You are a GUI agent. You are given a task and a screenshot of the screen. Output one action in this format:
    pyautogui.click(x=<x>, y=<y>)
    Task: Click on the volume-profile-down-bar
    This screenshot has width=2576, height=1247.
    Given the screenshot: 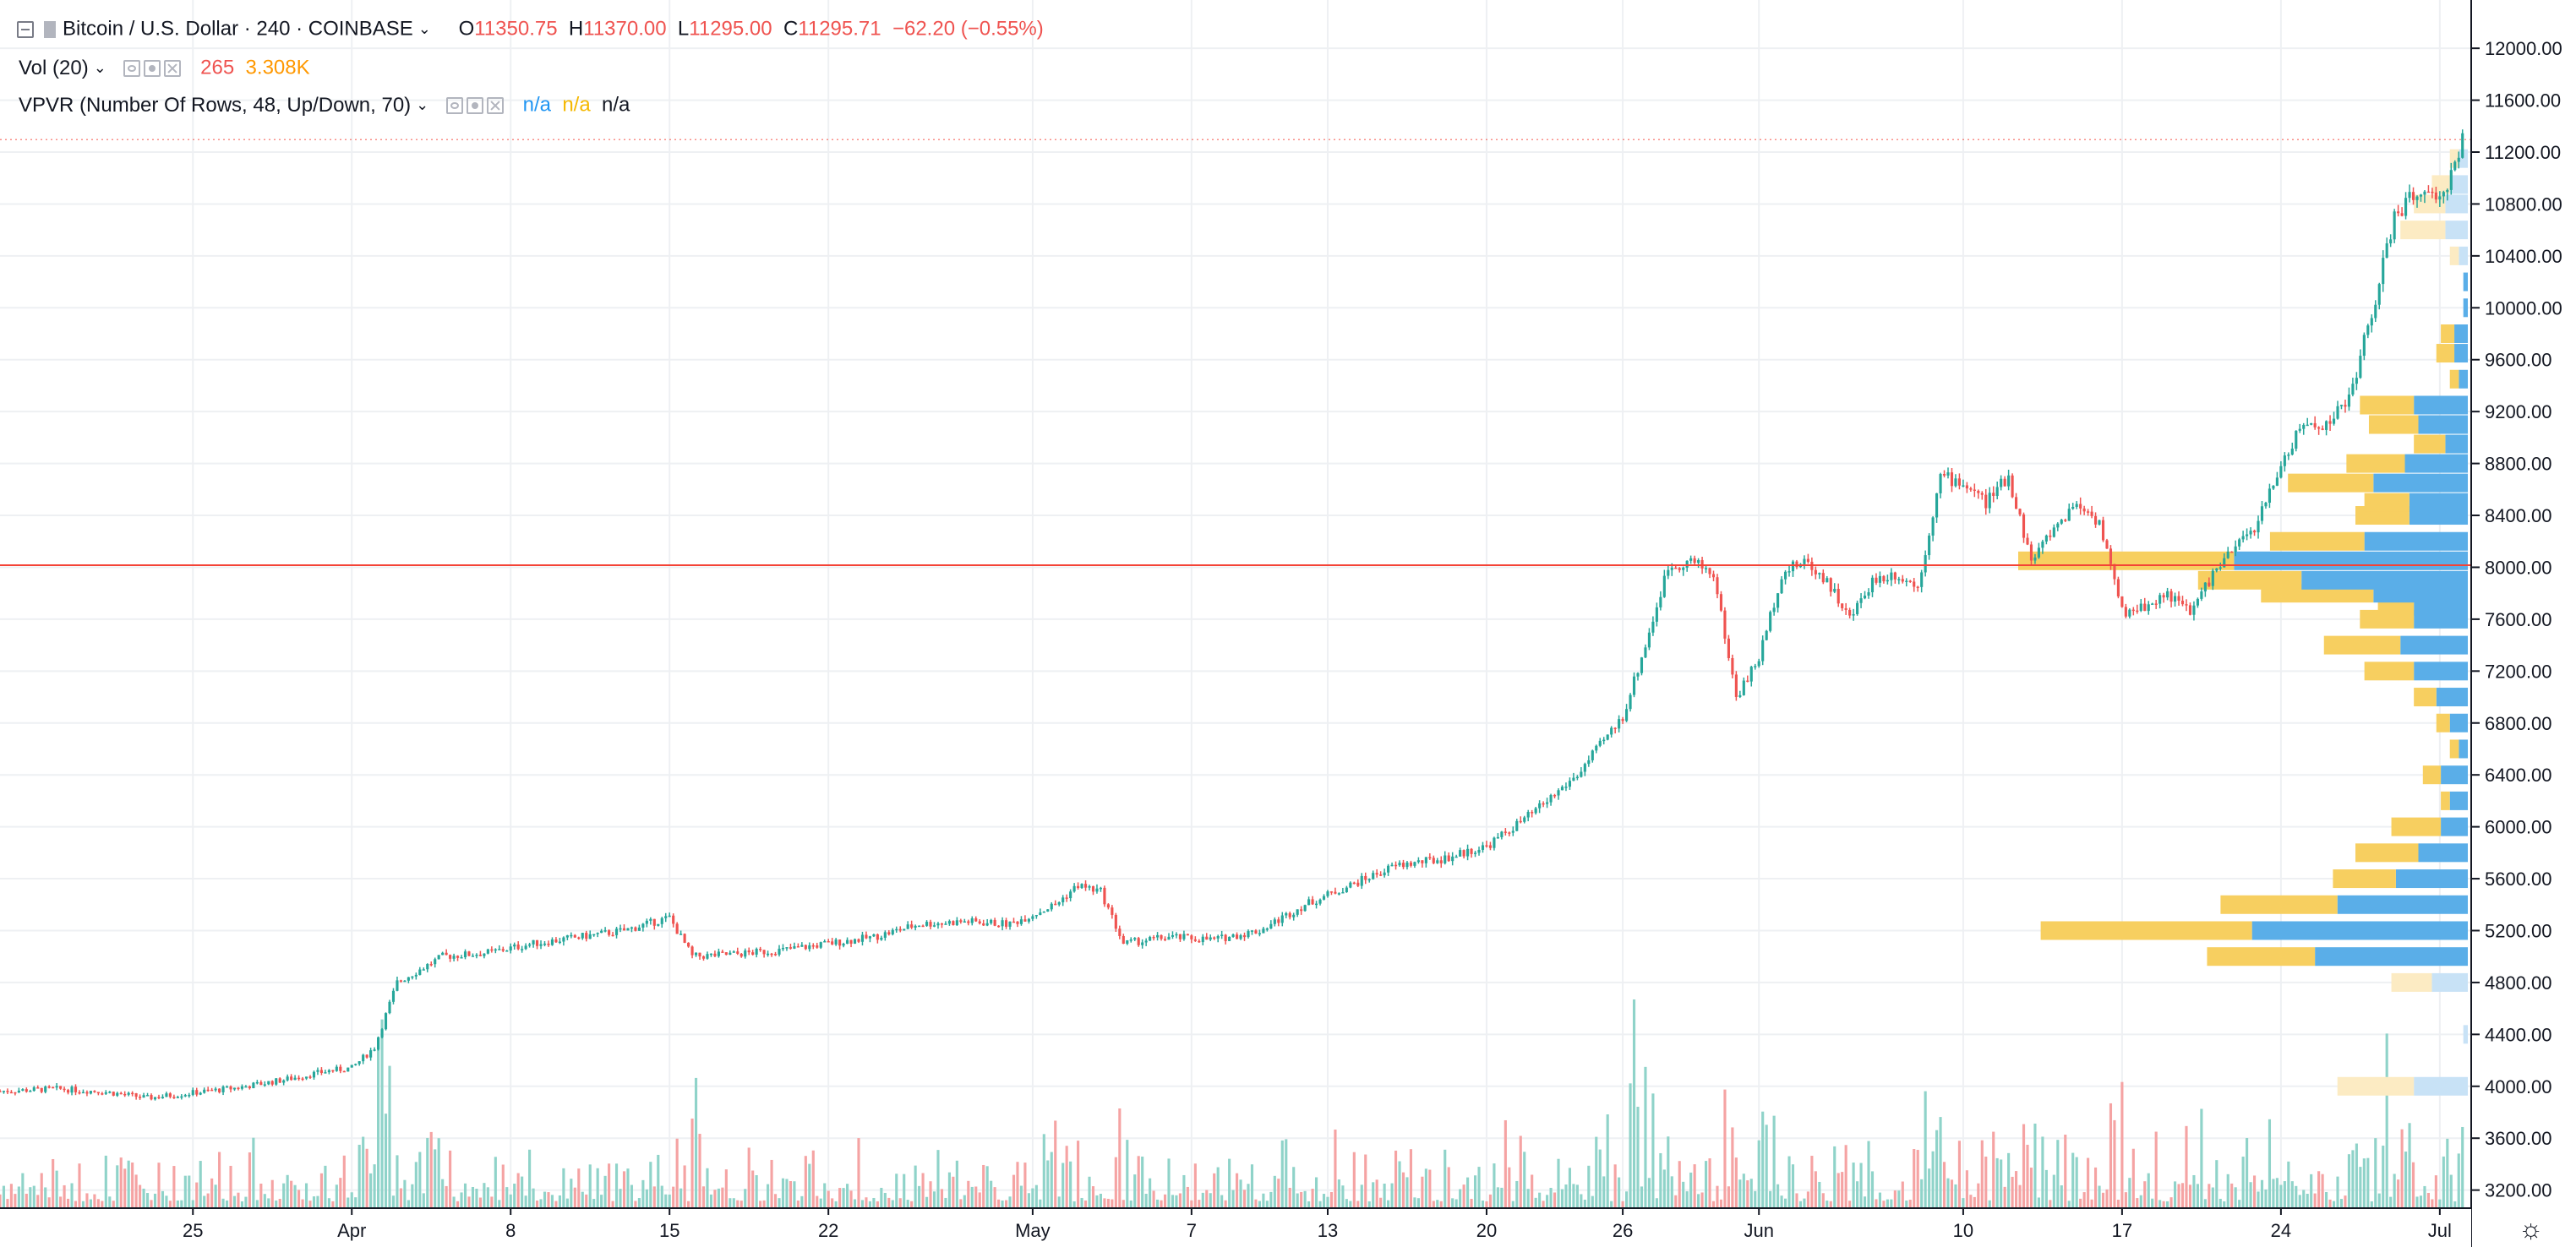 What is the action you would take?
    pyautogui.click(x=2454, y=158)
    